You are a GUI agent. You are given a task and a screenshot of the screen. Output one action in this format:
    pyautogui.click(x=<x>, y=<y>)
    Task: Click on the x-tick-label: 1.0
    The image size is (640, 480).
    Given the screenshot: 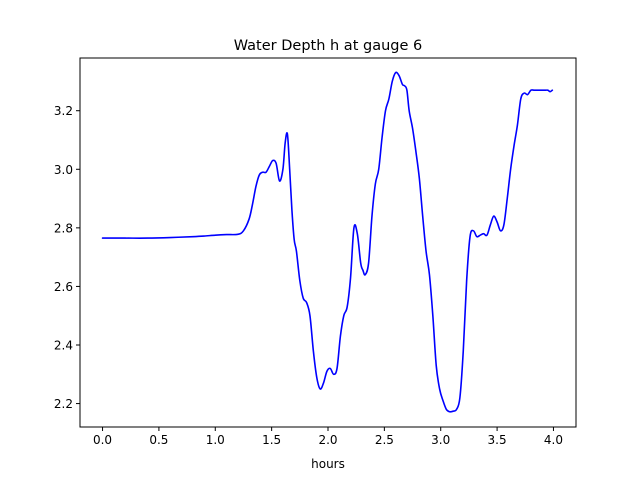 What is the action you would take?
    pyautogui.click(x=215, y=440)
    